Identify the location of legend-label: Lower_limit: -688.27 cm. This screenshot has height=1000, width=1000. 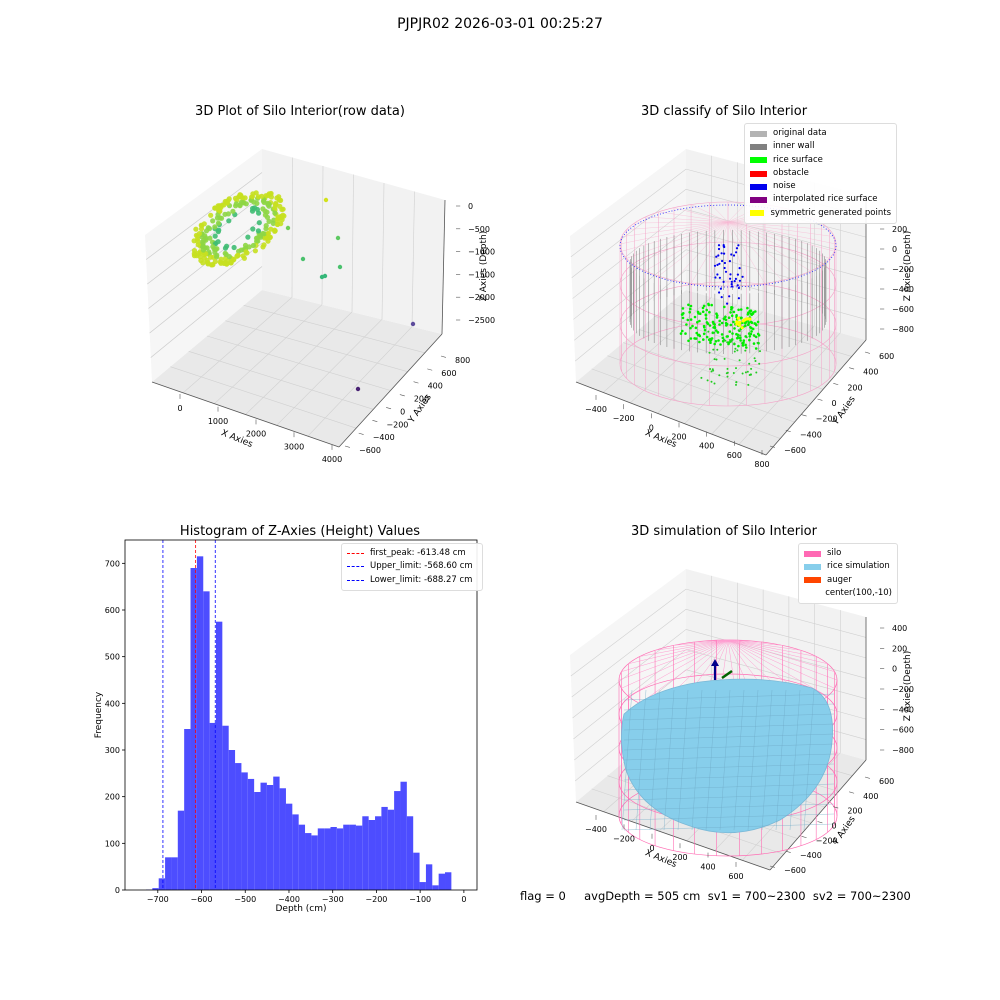
(421, 579).